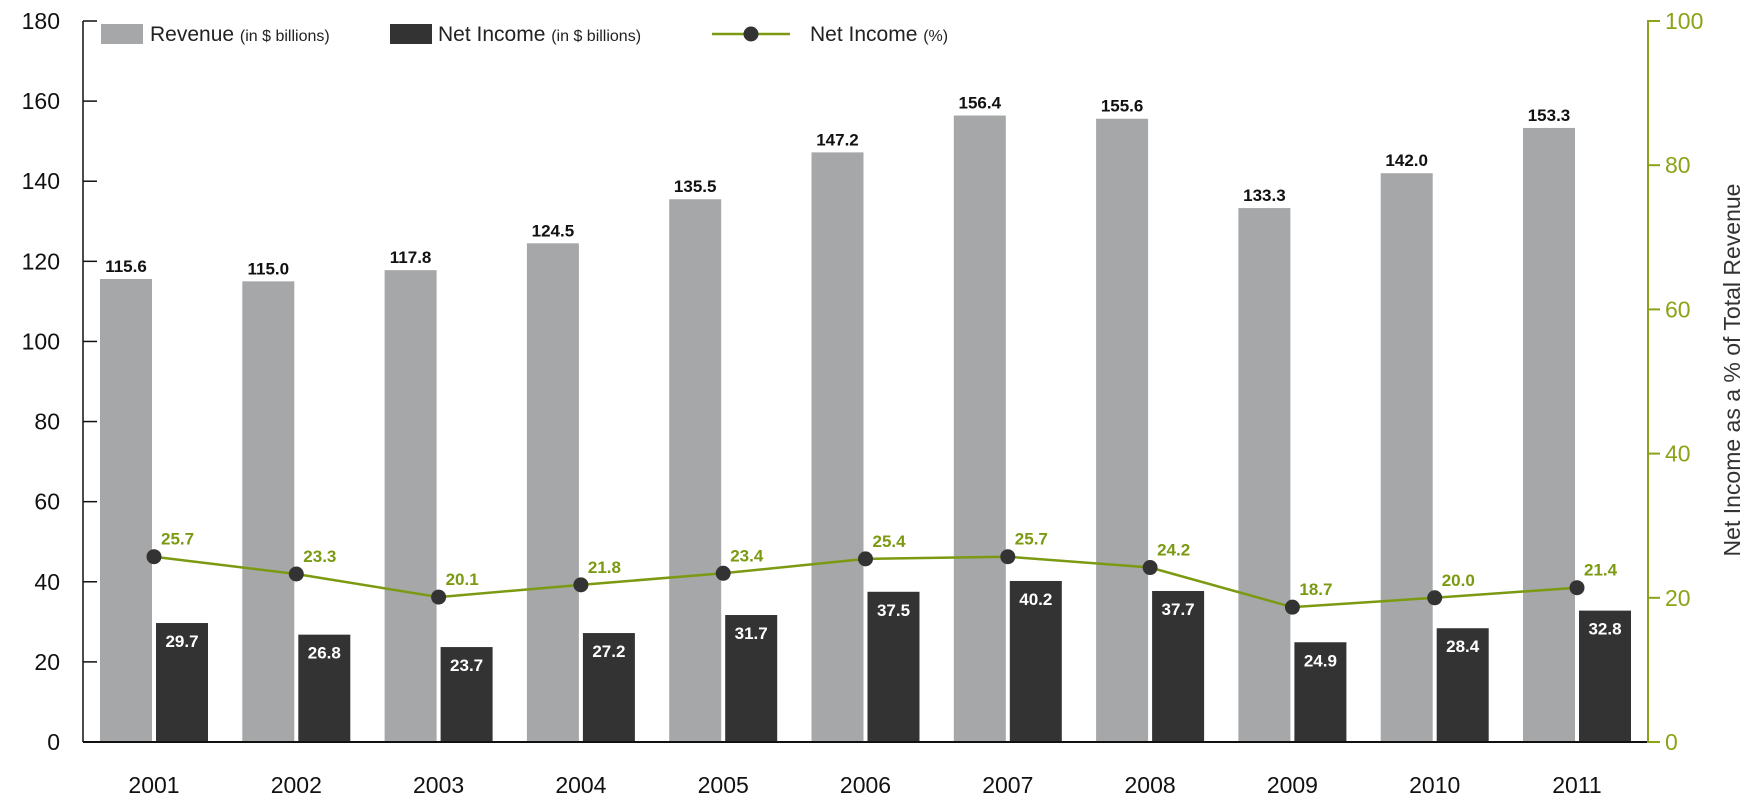 The height and width of the screenshot is (800, 1764). What do you see at coordinates (411, 34) in the screenshot?
I see `legend-net-income-swatch` at bounding box center [411, 34].